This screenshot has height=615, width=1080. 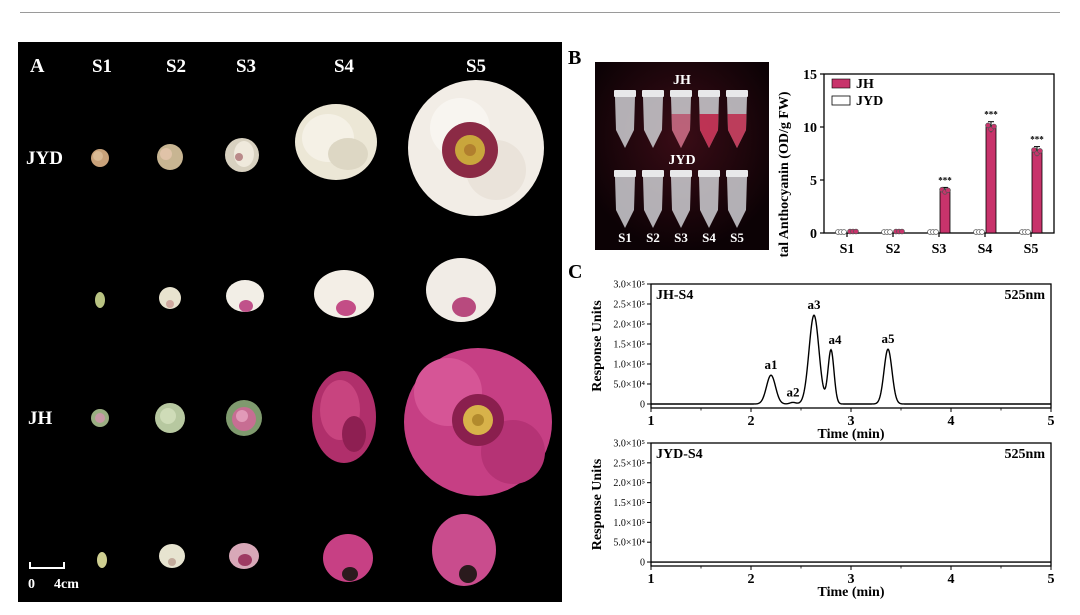 What do you see at coordinates (682, 80) in the screenshot?
I see `tube-photo-top-label: JH` at bounding box center [682, 80].